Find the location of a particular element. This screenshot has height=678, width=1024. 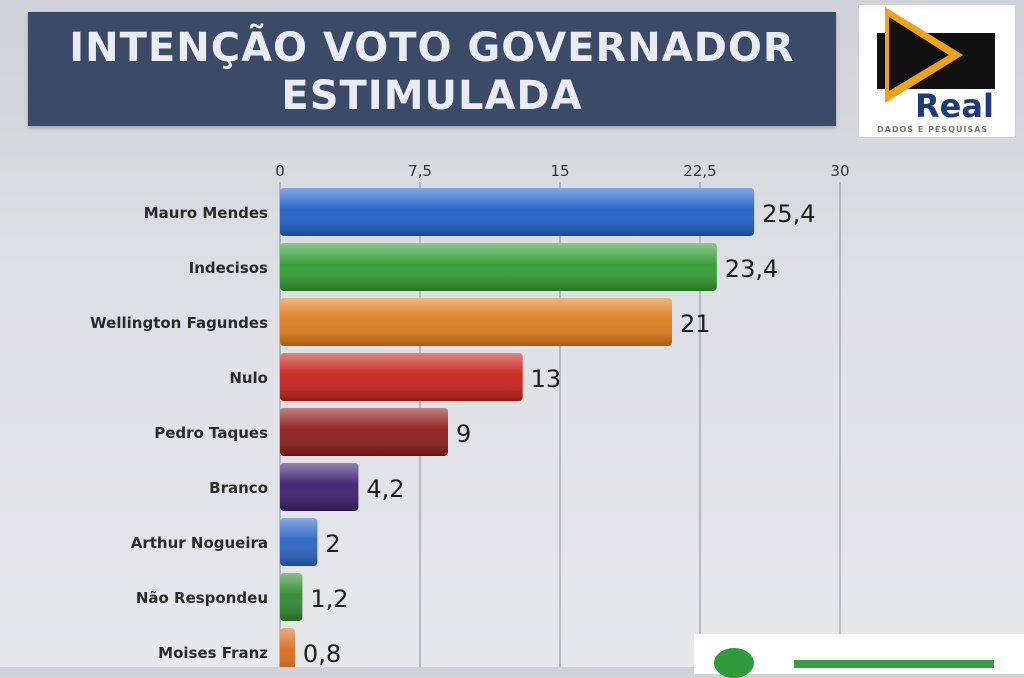

category-label: Branco is located at coordinates (238, 488).